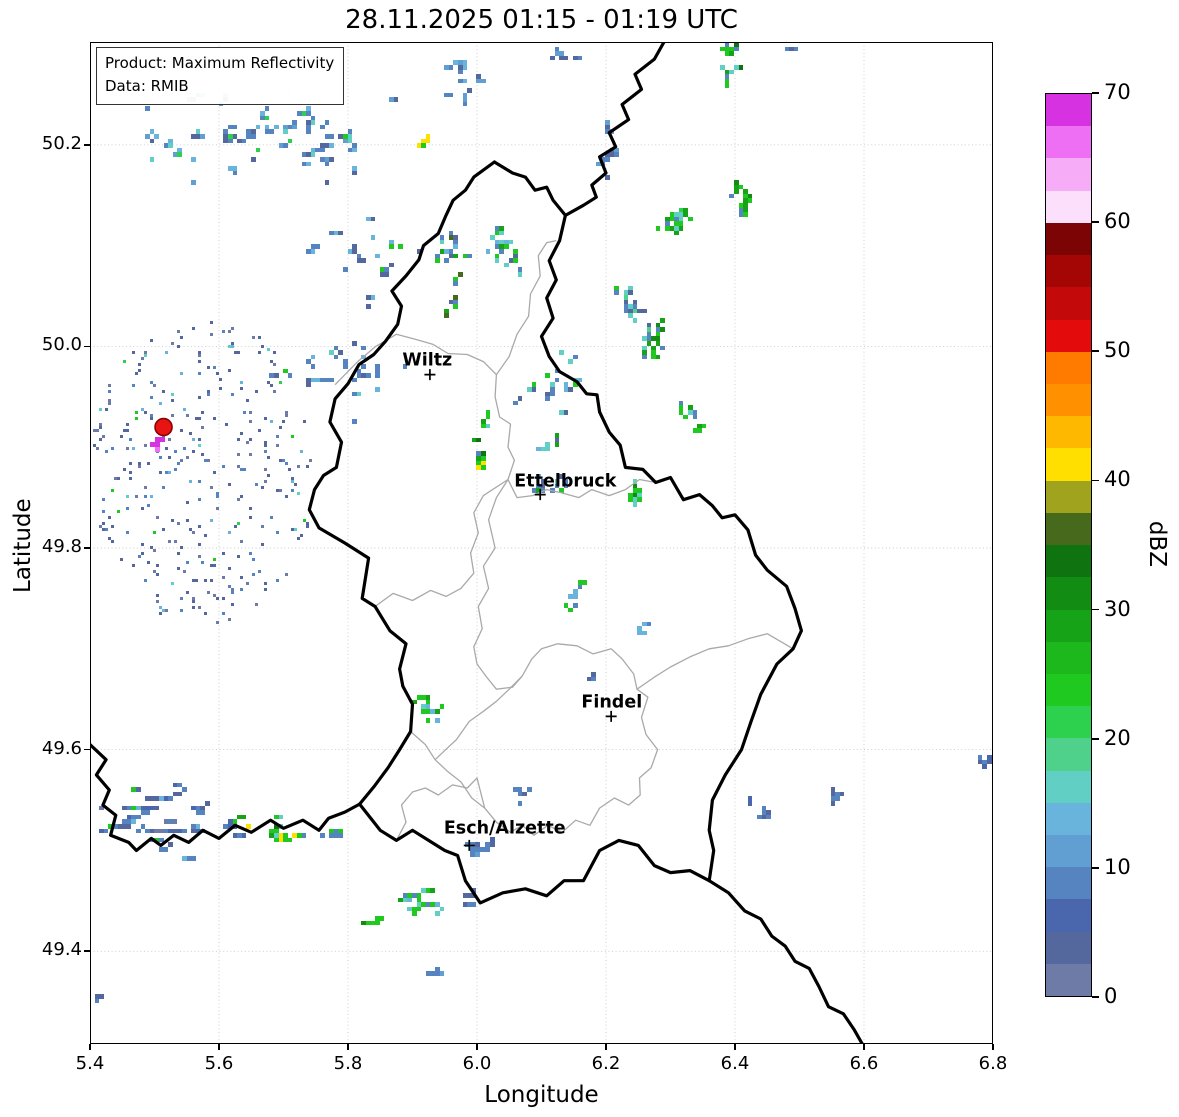 Image resolution: width=1179 pixels, height=1117 pixels. What do you see at coordinates (505, 828) in the screenshot?
I see `city-label: Esch/Alzette` at bounding box center [505, 828].